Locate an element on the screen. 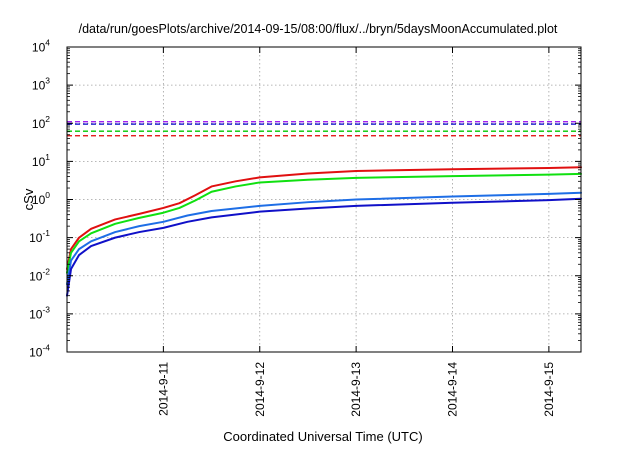 Image resolution: width=640 pixels, height=453 pixels. y-tick-label: 10¹ is located at coordinates (41, 160).